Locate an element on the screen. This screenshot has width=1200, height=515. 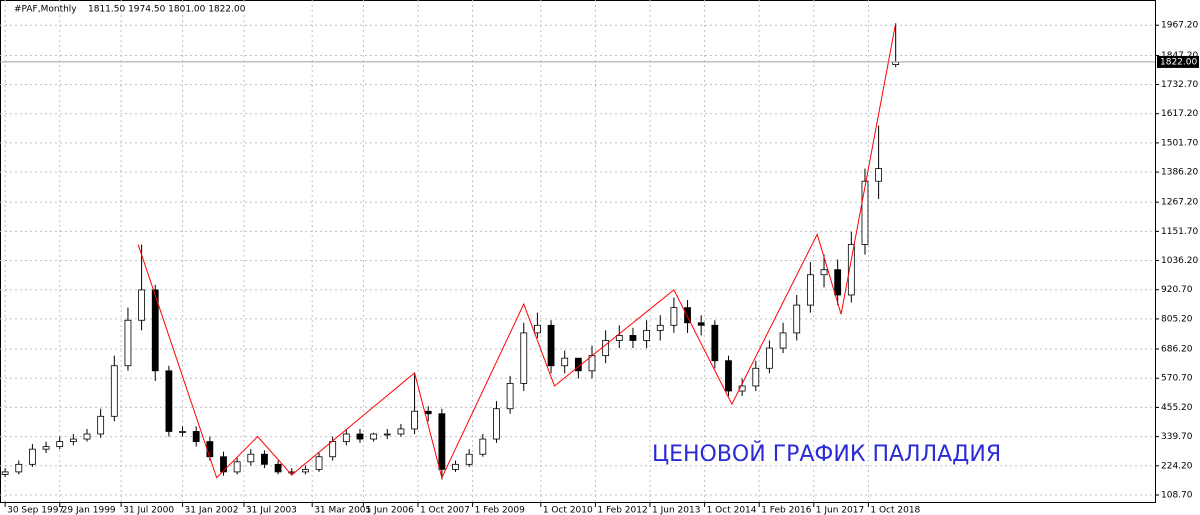
y-tick-label: 1151.70 is located at coordinates (1179, 232).